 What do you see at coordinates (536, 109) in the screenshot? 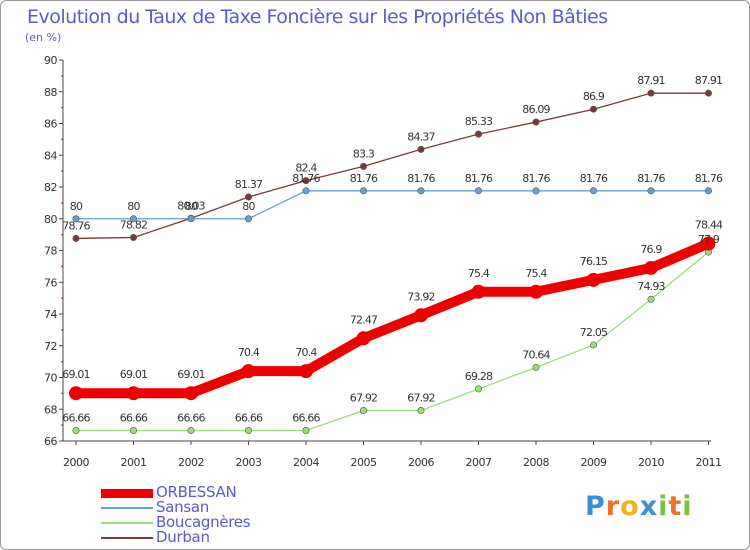
I see `data-label-durban: 86.09` at bounding box center [536, 109].